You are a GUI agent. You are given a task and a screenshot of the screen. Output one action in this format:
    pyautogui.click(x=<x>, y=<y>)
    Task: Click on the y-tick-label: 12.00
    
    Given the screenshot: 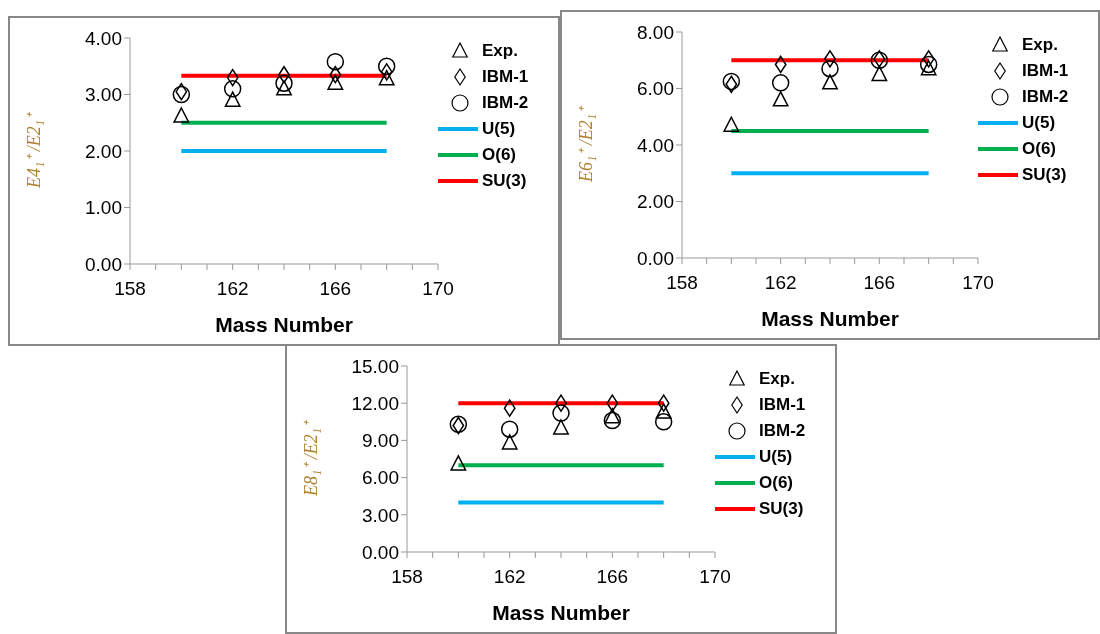 What is the action you would take?
    pyautogui.click(x=375, y=403)
    